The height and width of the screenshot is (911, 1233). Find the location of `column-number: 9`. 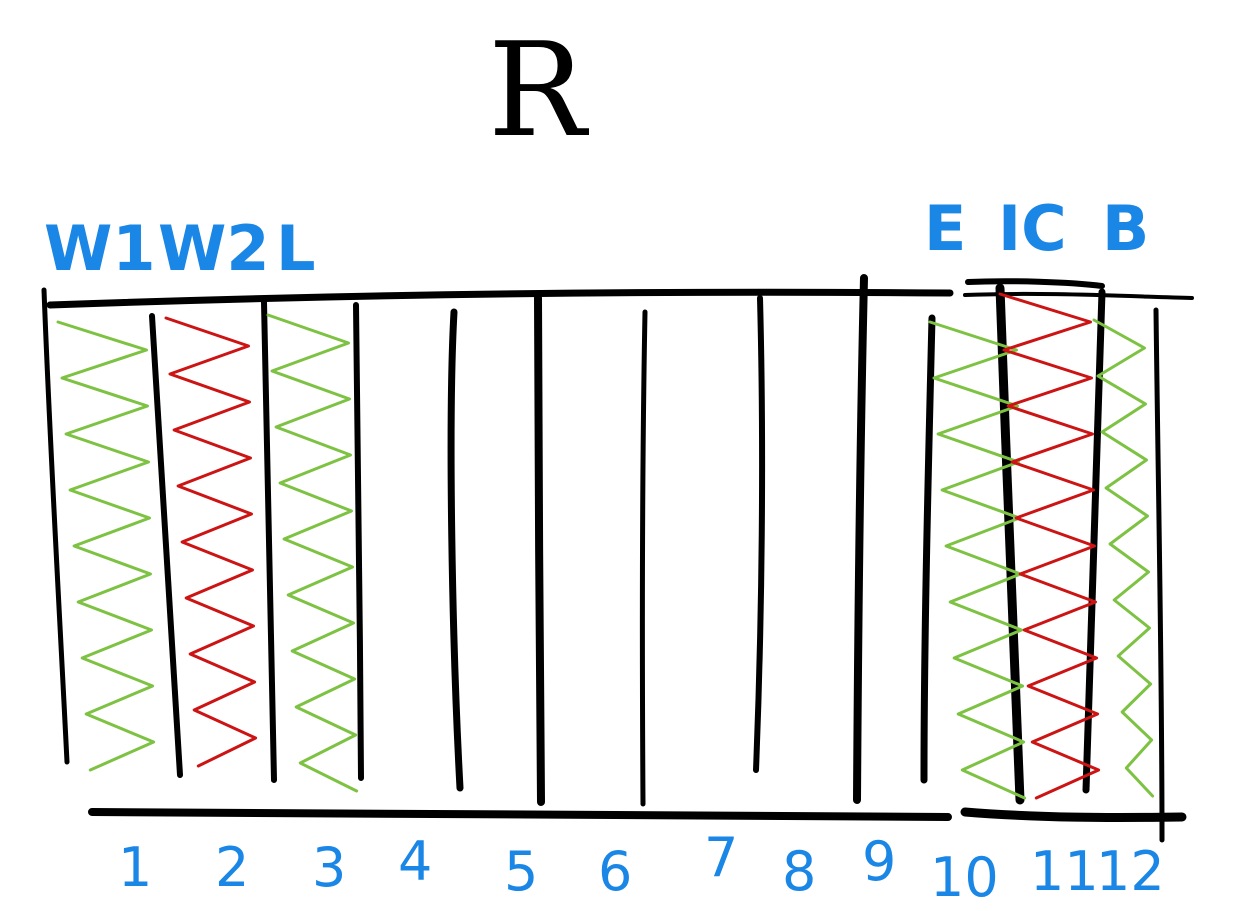

column-number: 9 is located at coordinates (879, 861).